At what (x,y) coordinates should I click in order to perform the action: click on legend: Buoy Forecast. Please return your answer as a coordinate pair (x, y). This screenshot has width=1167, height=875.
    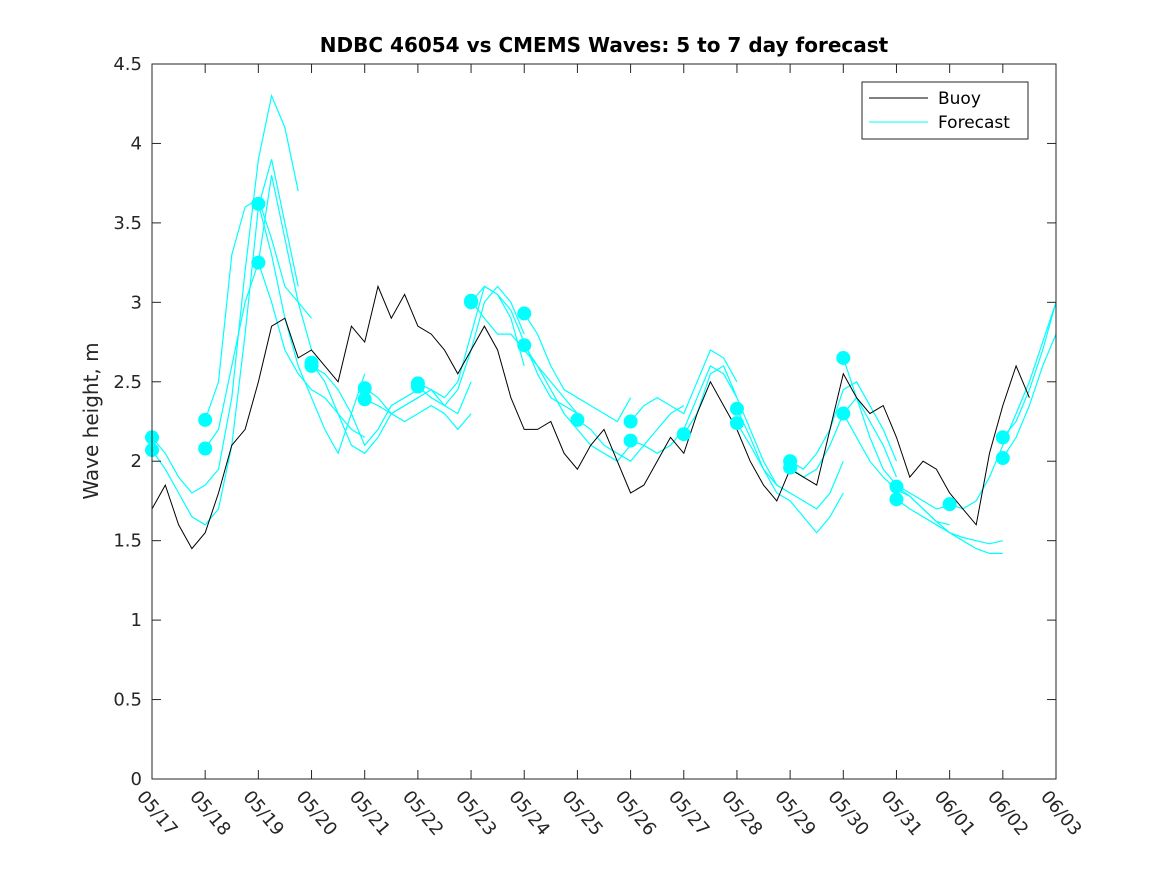
    Looking at the image, I should click on (945, 110).